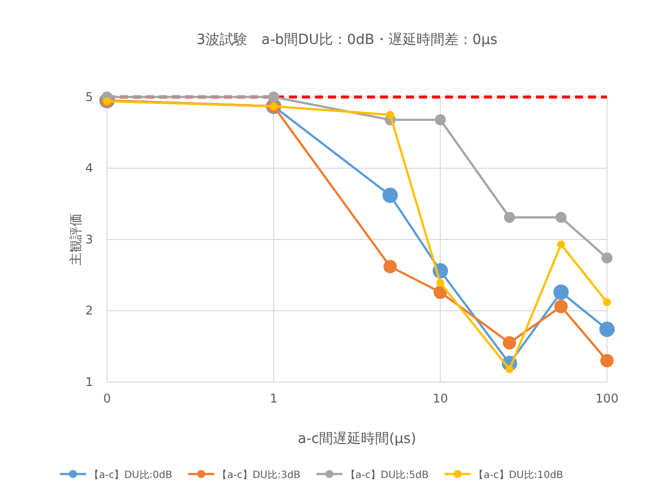 This screenshot has width=654, height=496. Describe the element at coordinates (357, 439) in the screenshot. I see `x-axis-title: a-c間遅延時間(μs)` at that location.